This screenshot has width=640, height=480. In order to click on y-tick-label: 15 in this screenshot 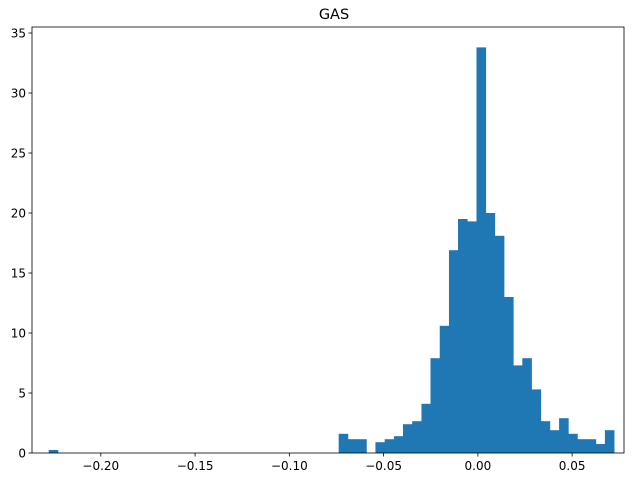, I will do `click(18, 273)`.